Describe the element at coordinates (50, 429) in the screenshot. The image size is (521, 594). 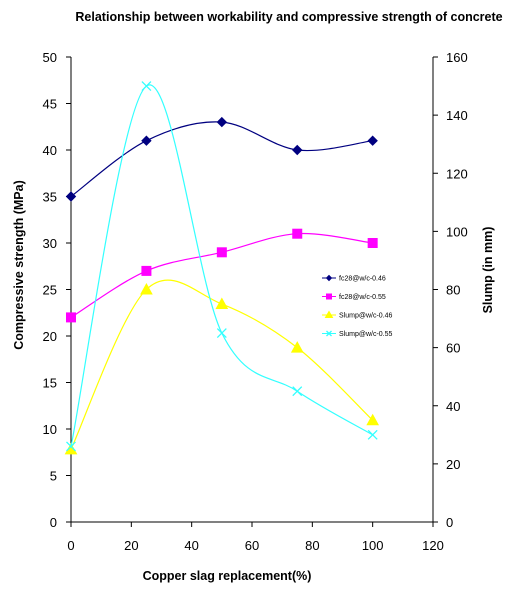
I see `y-tick-label: 10` at that location.